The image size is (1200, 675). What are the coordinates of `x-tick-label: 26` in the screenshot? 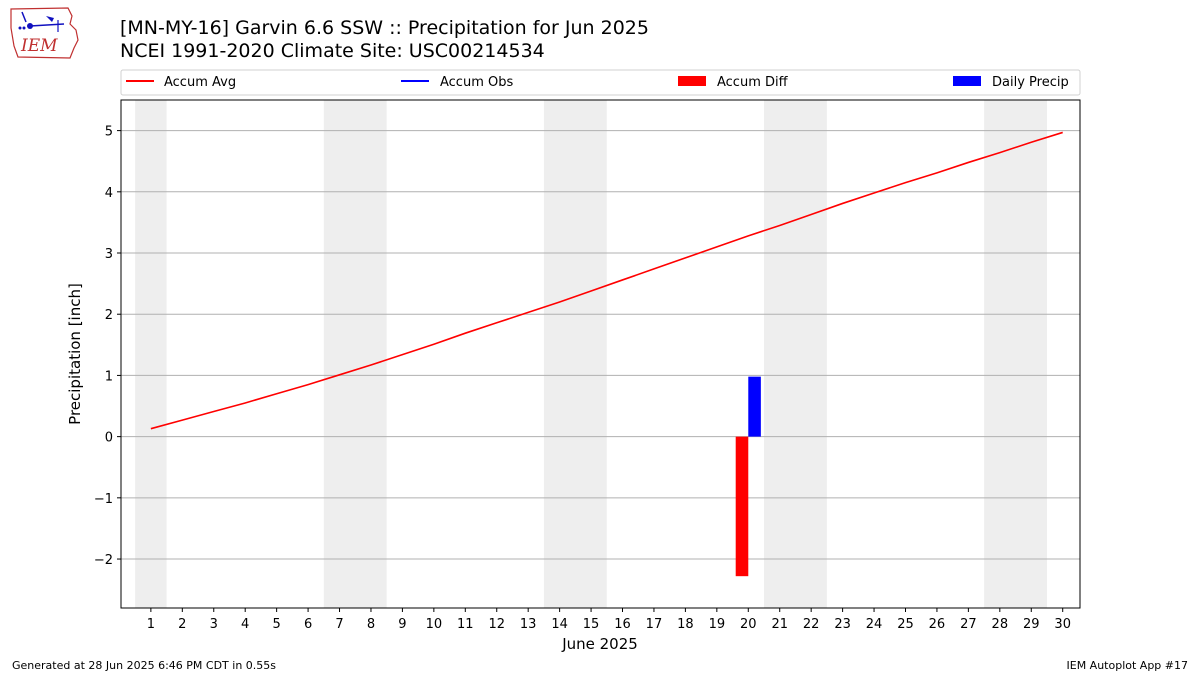 It's located at (937, 624).